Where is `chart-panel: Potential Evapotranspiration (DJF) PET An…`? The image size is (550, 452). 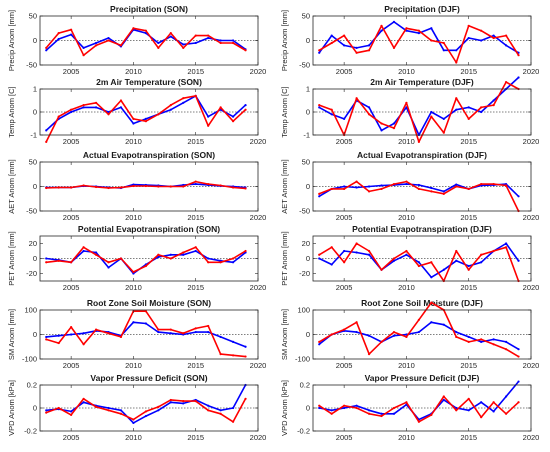 chart-panel: Potential Evapotranspiration (DJF) PET An… is located at coordinates (409, 258).